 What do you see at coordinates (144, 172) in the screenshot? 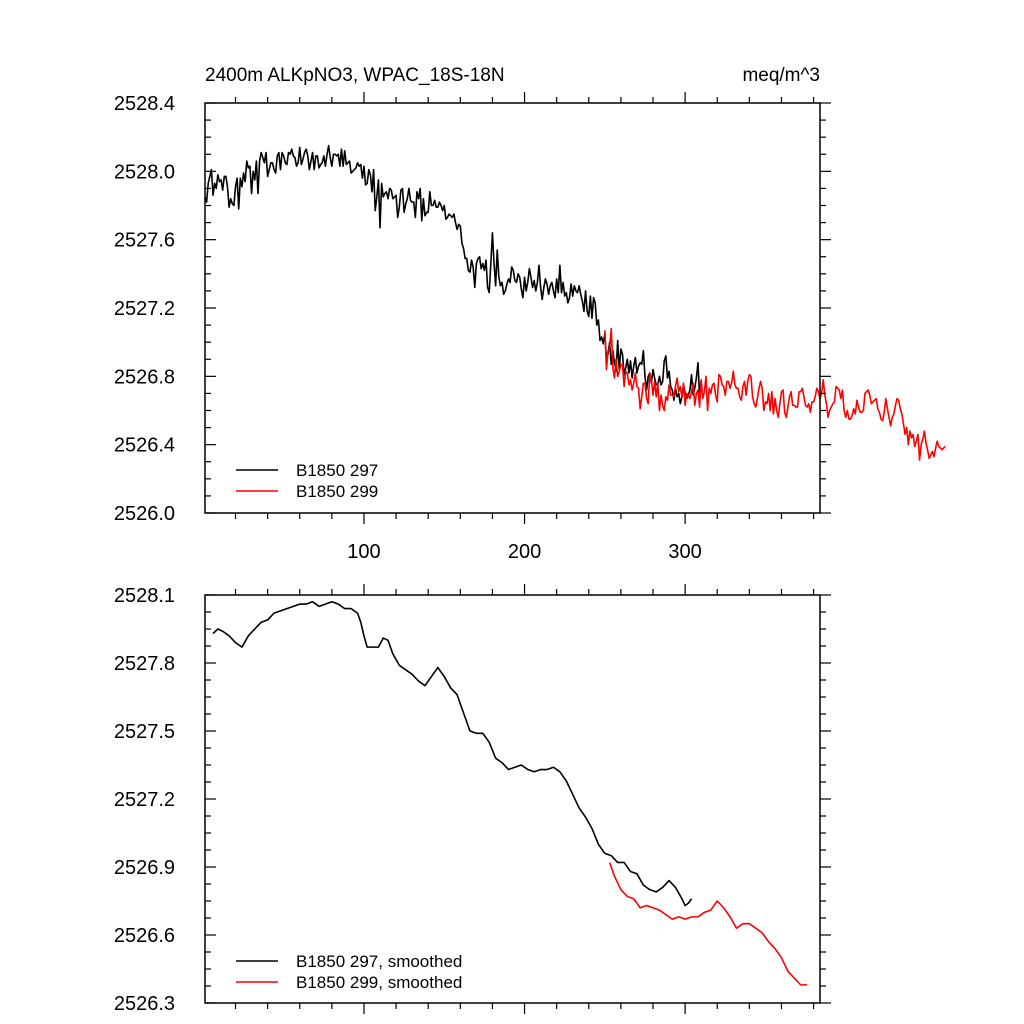
I see `top-y-tick-label: 2528.0` at bounding box center [144, 172].